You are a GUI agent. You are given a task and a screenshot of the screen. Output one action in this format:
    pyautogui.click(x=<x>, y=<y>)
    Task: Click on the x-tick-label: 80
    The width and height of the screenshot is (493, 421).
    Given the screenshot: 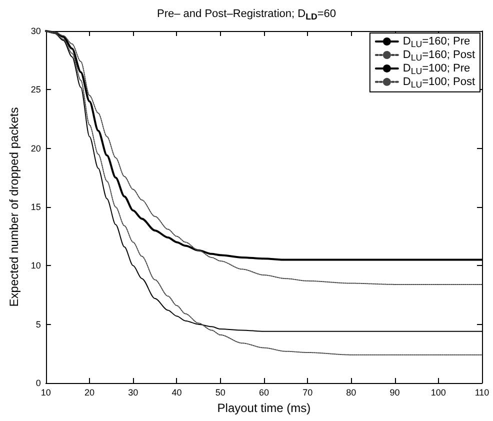 What is the action you would take?
    pyautogui.click(x=351, y=393)
    